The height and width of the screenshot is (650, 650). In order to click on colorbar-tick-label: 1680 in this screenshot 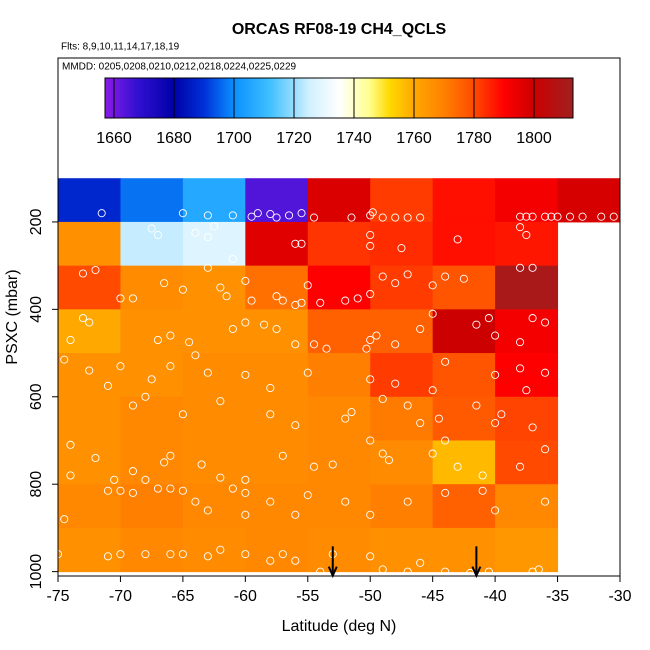, I will do `click(174, 138)`.